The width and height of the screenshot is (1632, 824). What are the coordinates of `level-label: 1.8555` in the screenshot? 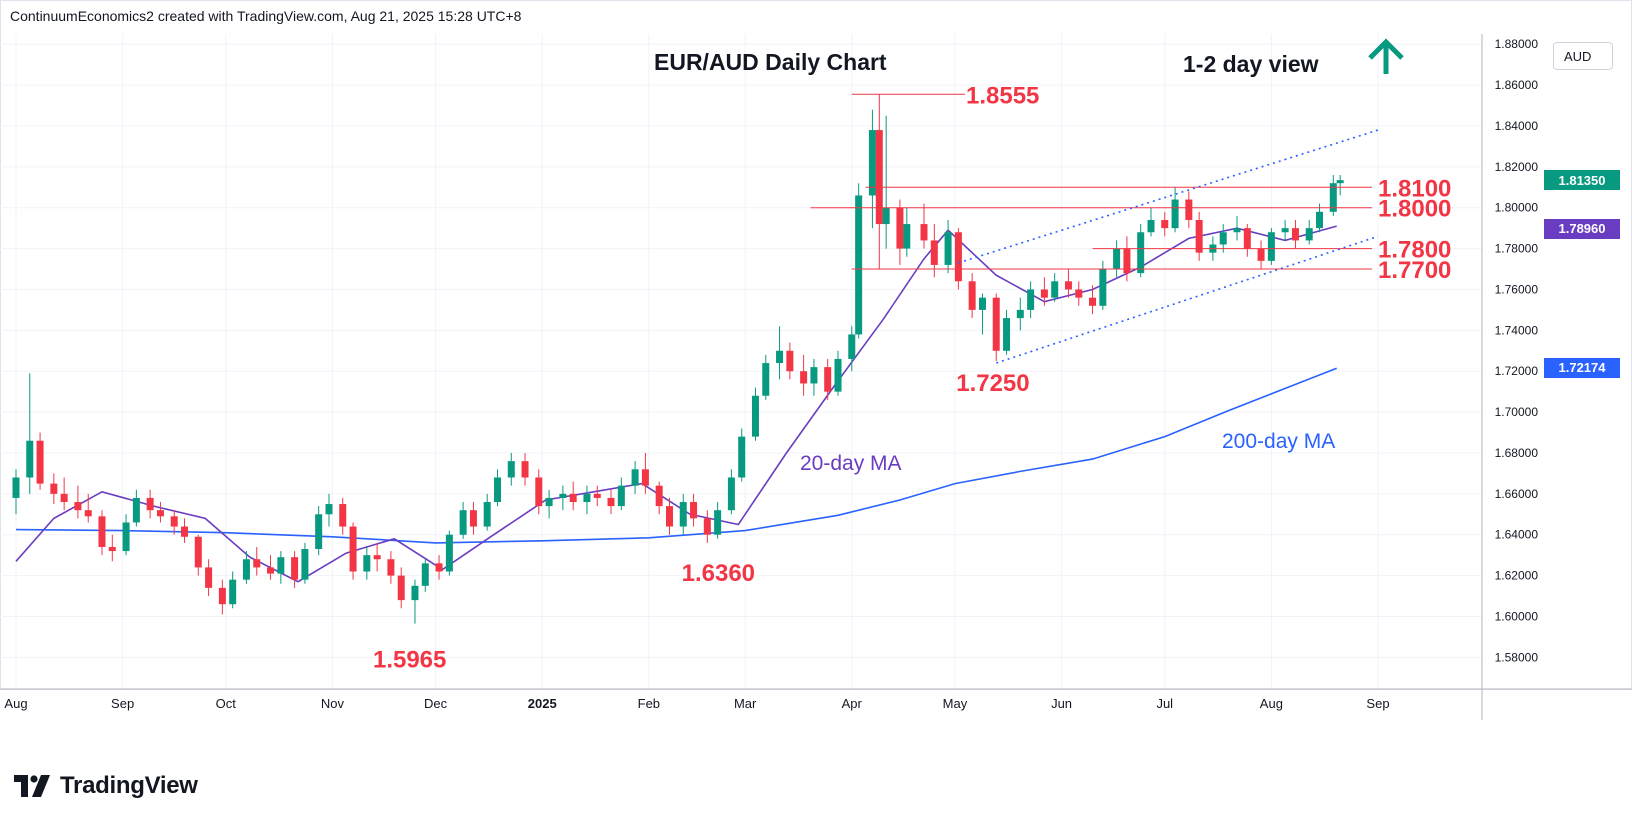 It's located at (1002, 95).